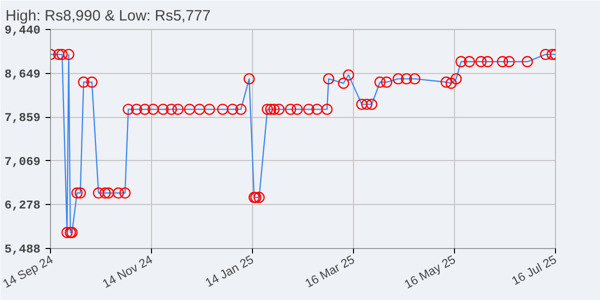 This screenshot has height=300, width=600. I want to click on x-tick-label: 16 Mar 25, so click(330, 271).